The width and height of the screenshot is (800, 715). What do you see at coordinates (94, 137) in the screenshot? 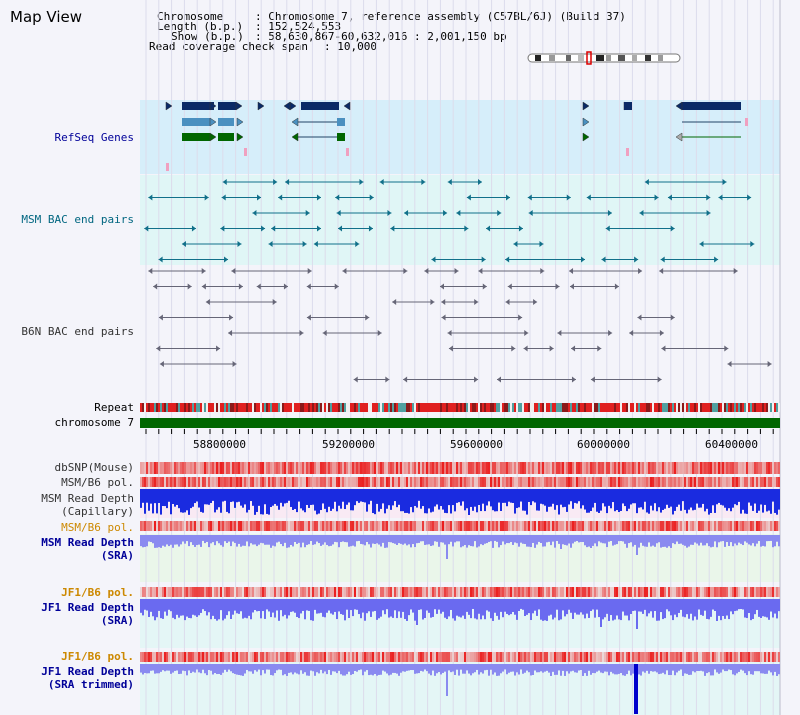
I see `refseq-genes-label: RefSeq Genes` at bounding box center [94, 137].